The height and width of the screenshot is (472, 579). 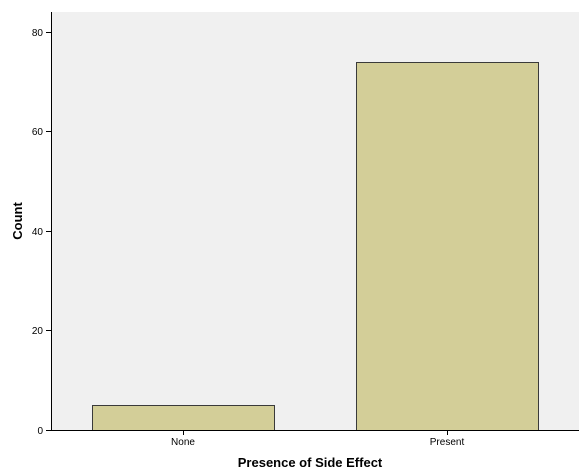 I want to click on y-tick-label: 40, so click(x=38, y=232).